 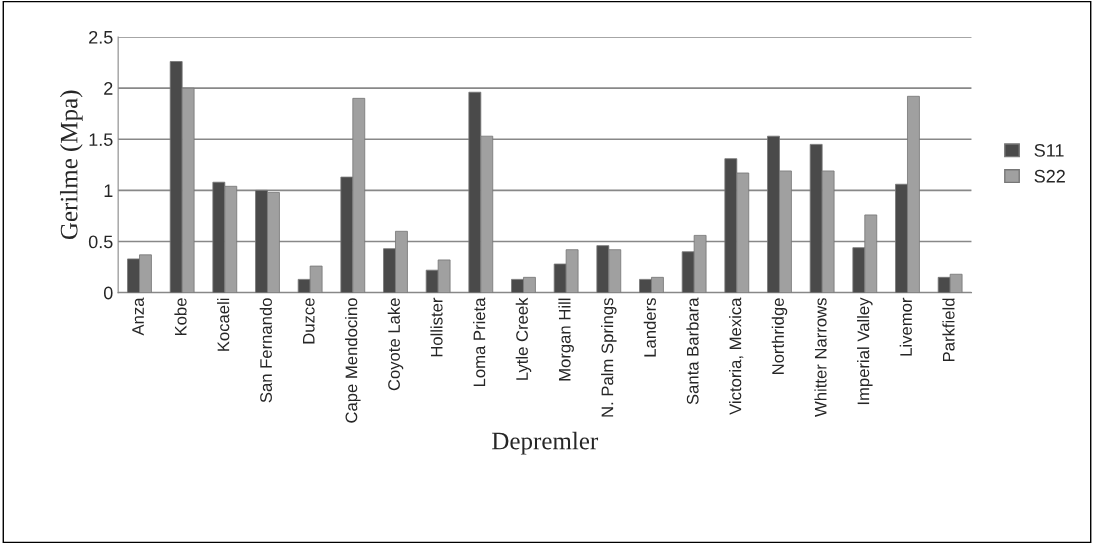 What do you see at coordinates (353, 360) in the screenshot?
I see `x-tick-label: Cape Mendocino` at bounding box center [353, 360].